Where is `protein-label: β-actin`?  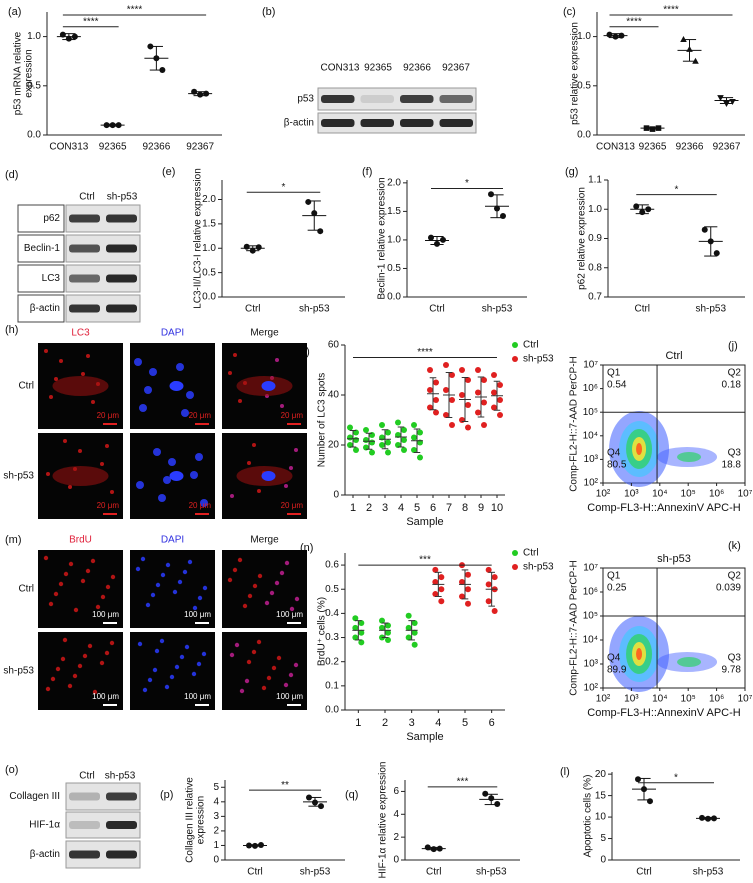
protein-label: β-actin is located at coordinates (45, 308).